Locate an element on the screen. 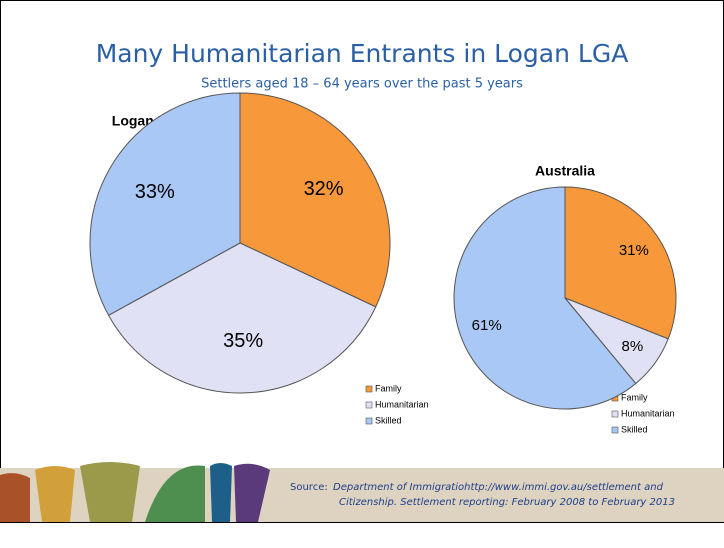 Image resolution: width=724 pixels, height=548 pixels. slide-title: Many Humanitarian Entrants in Logan LGA is located at coordinates (362, 53).